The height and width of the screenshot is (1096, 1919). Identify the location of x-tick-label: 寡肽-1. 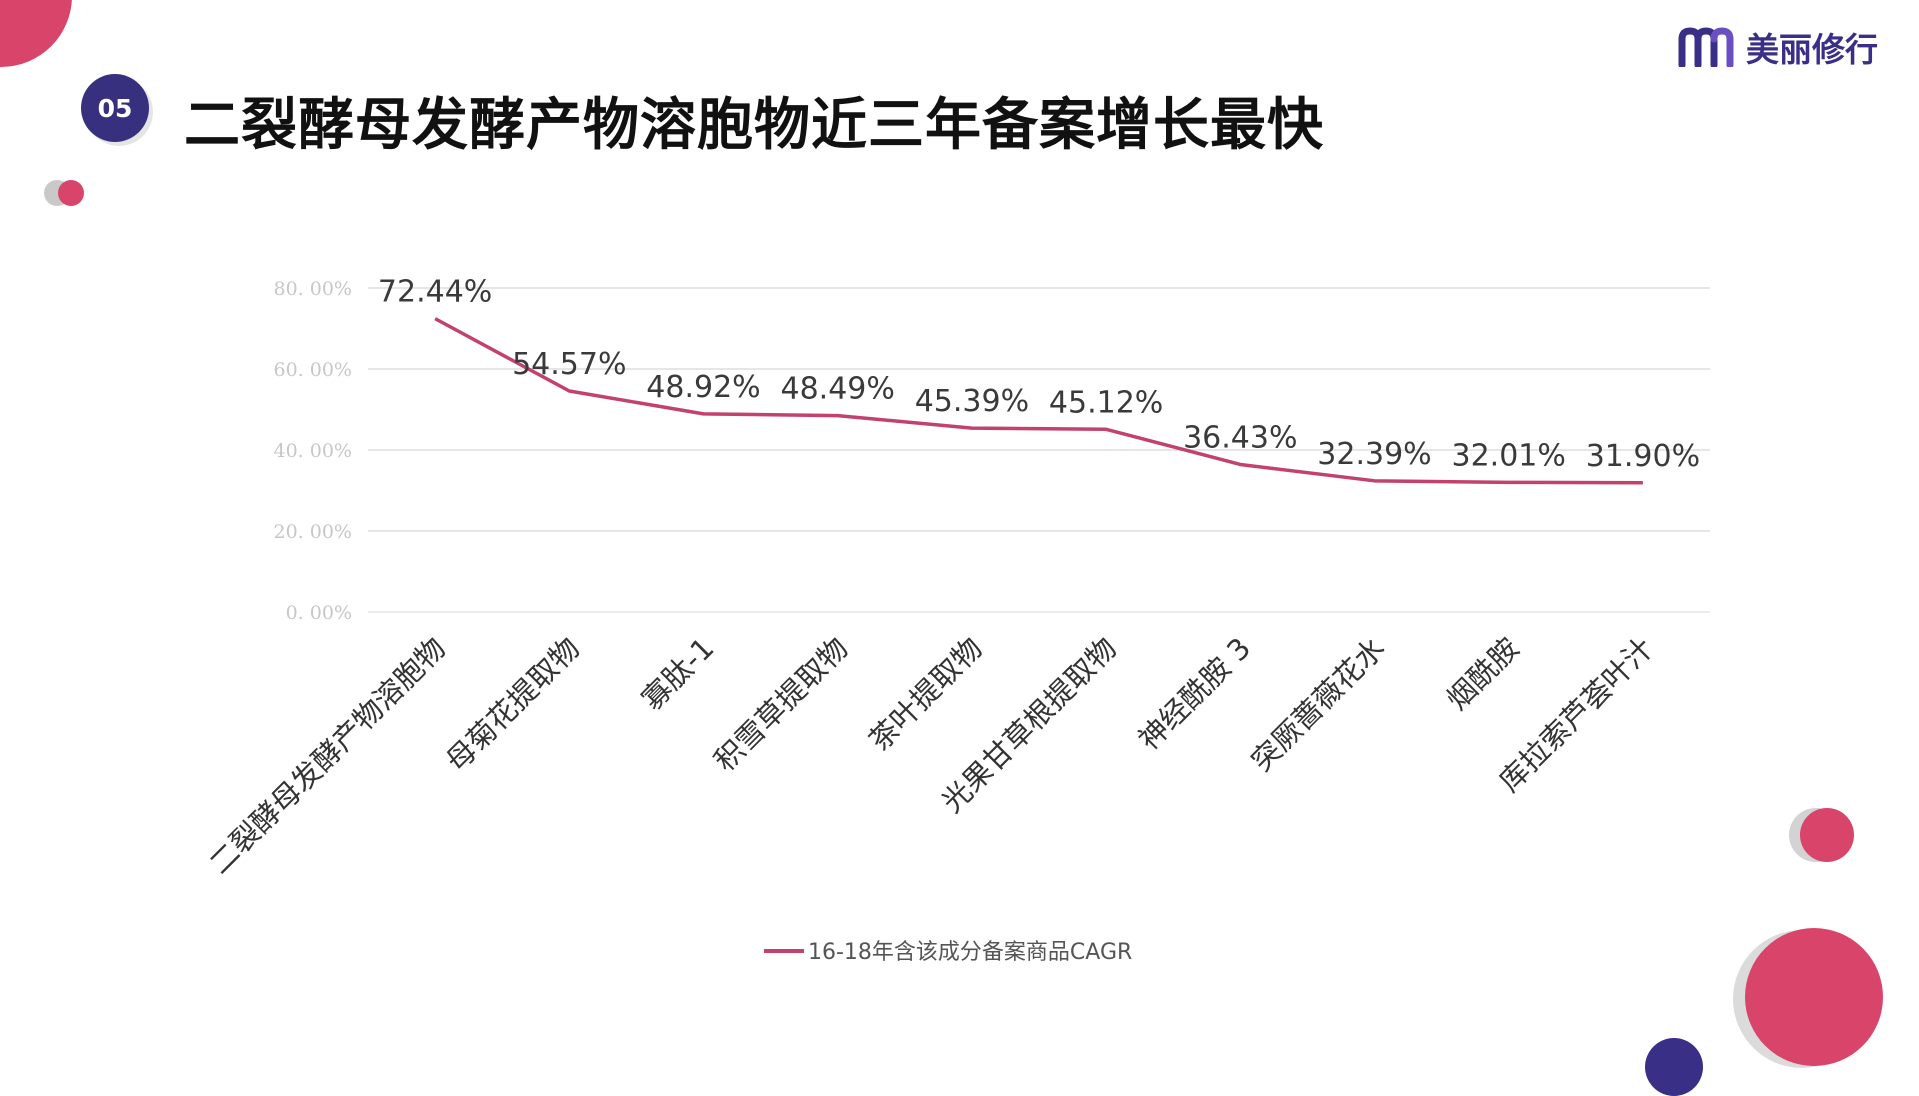
(678, 674).